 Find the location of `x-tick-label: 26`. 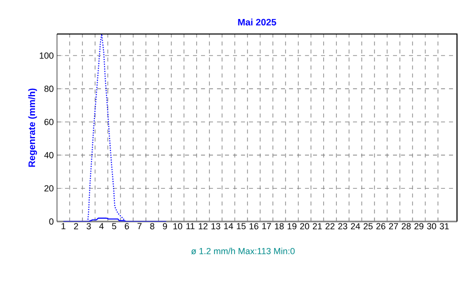

x-tick-label: 26 is located at coordinates (381, 226).